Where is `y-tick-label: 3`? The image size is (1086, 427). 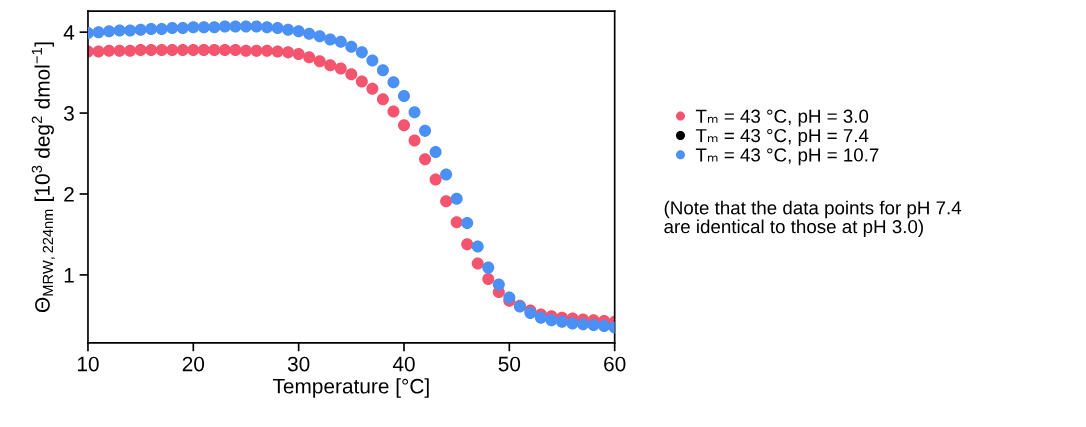 y-tick-label: 3 is located at coordinates (68, 113).